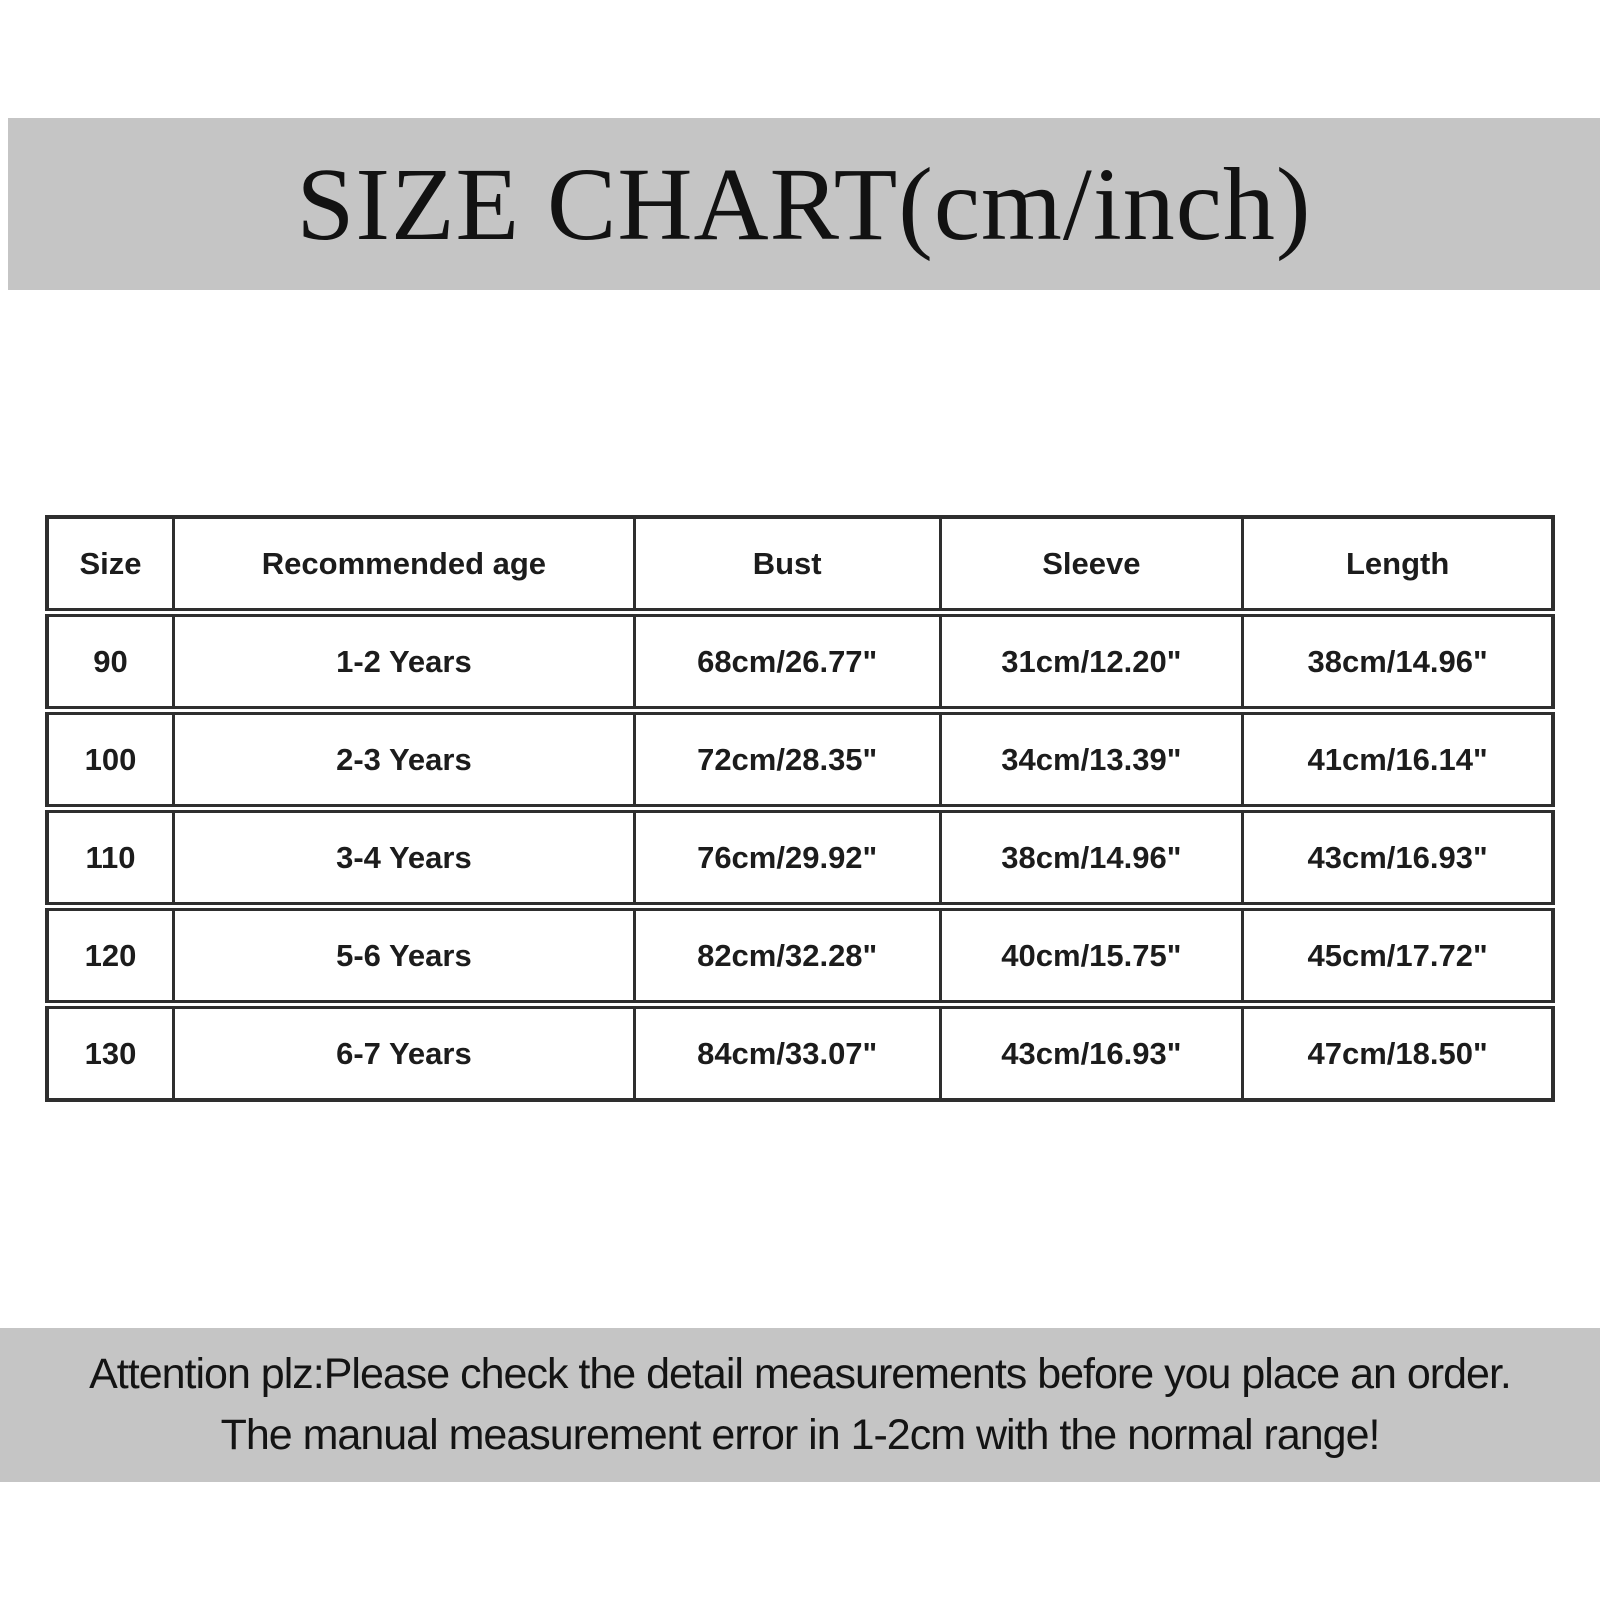 The width and height of the screenshot is (1600, 1600). Describe the element at coordinates (787, 1052) in the screenshot. I see `cell-bust: 84cm/33.07"` at that location.